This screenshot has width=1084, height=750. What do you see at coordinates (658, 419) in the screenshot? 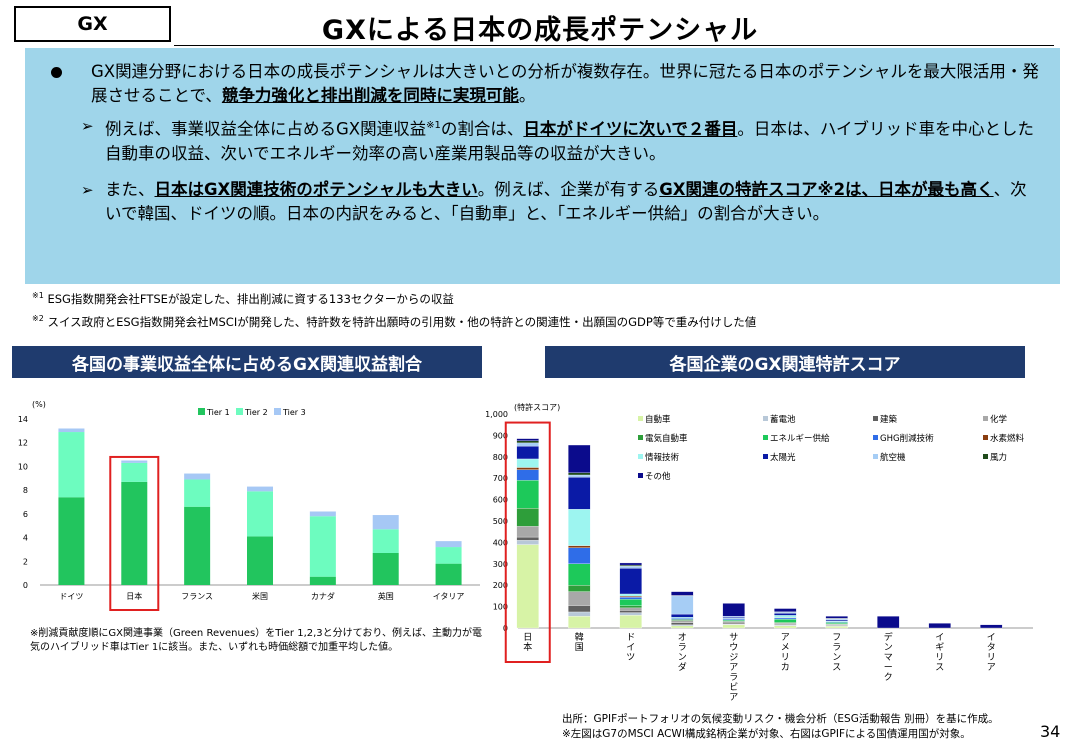
I see `legend-label: 自動車` at bounding box center [658, 419].